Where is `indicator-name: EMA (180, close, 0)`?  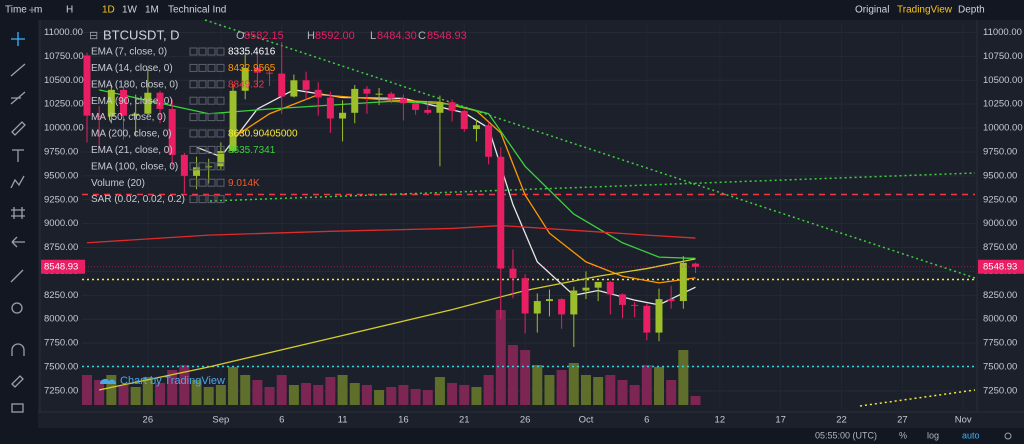 indicator-name: EMA (180, close, 0) is located at coordinates (134, 84).